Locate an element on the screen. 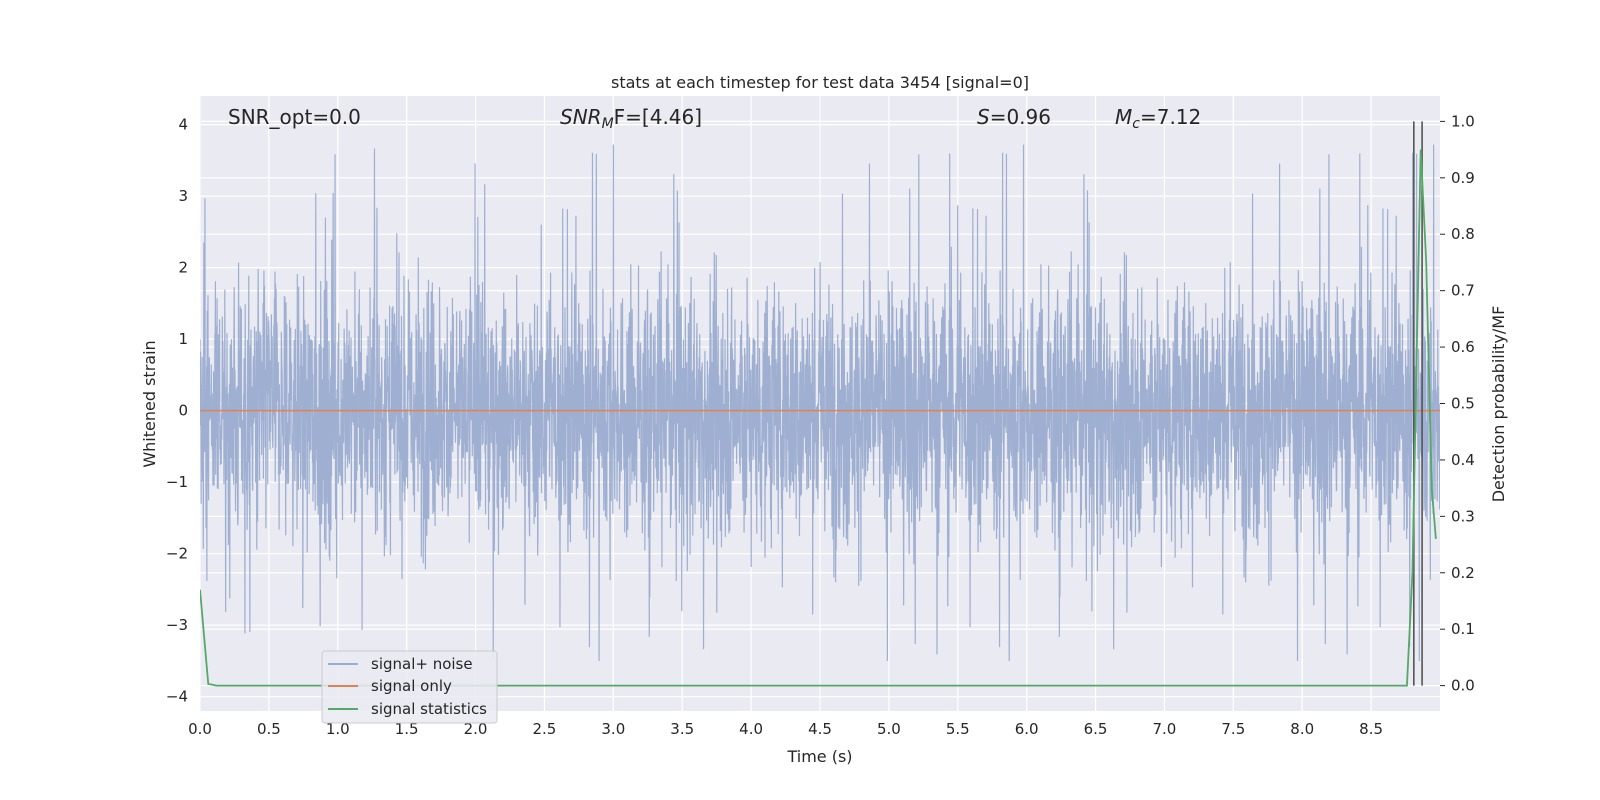 This screenshot has width=1600, height=800. annotation-snr-mf-rest: F=[4.46] is located at coordinates (658, 117).